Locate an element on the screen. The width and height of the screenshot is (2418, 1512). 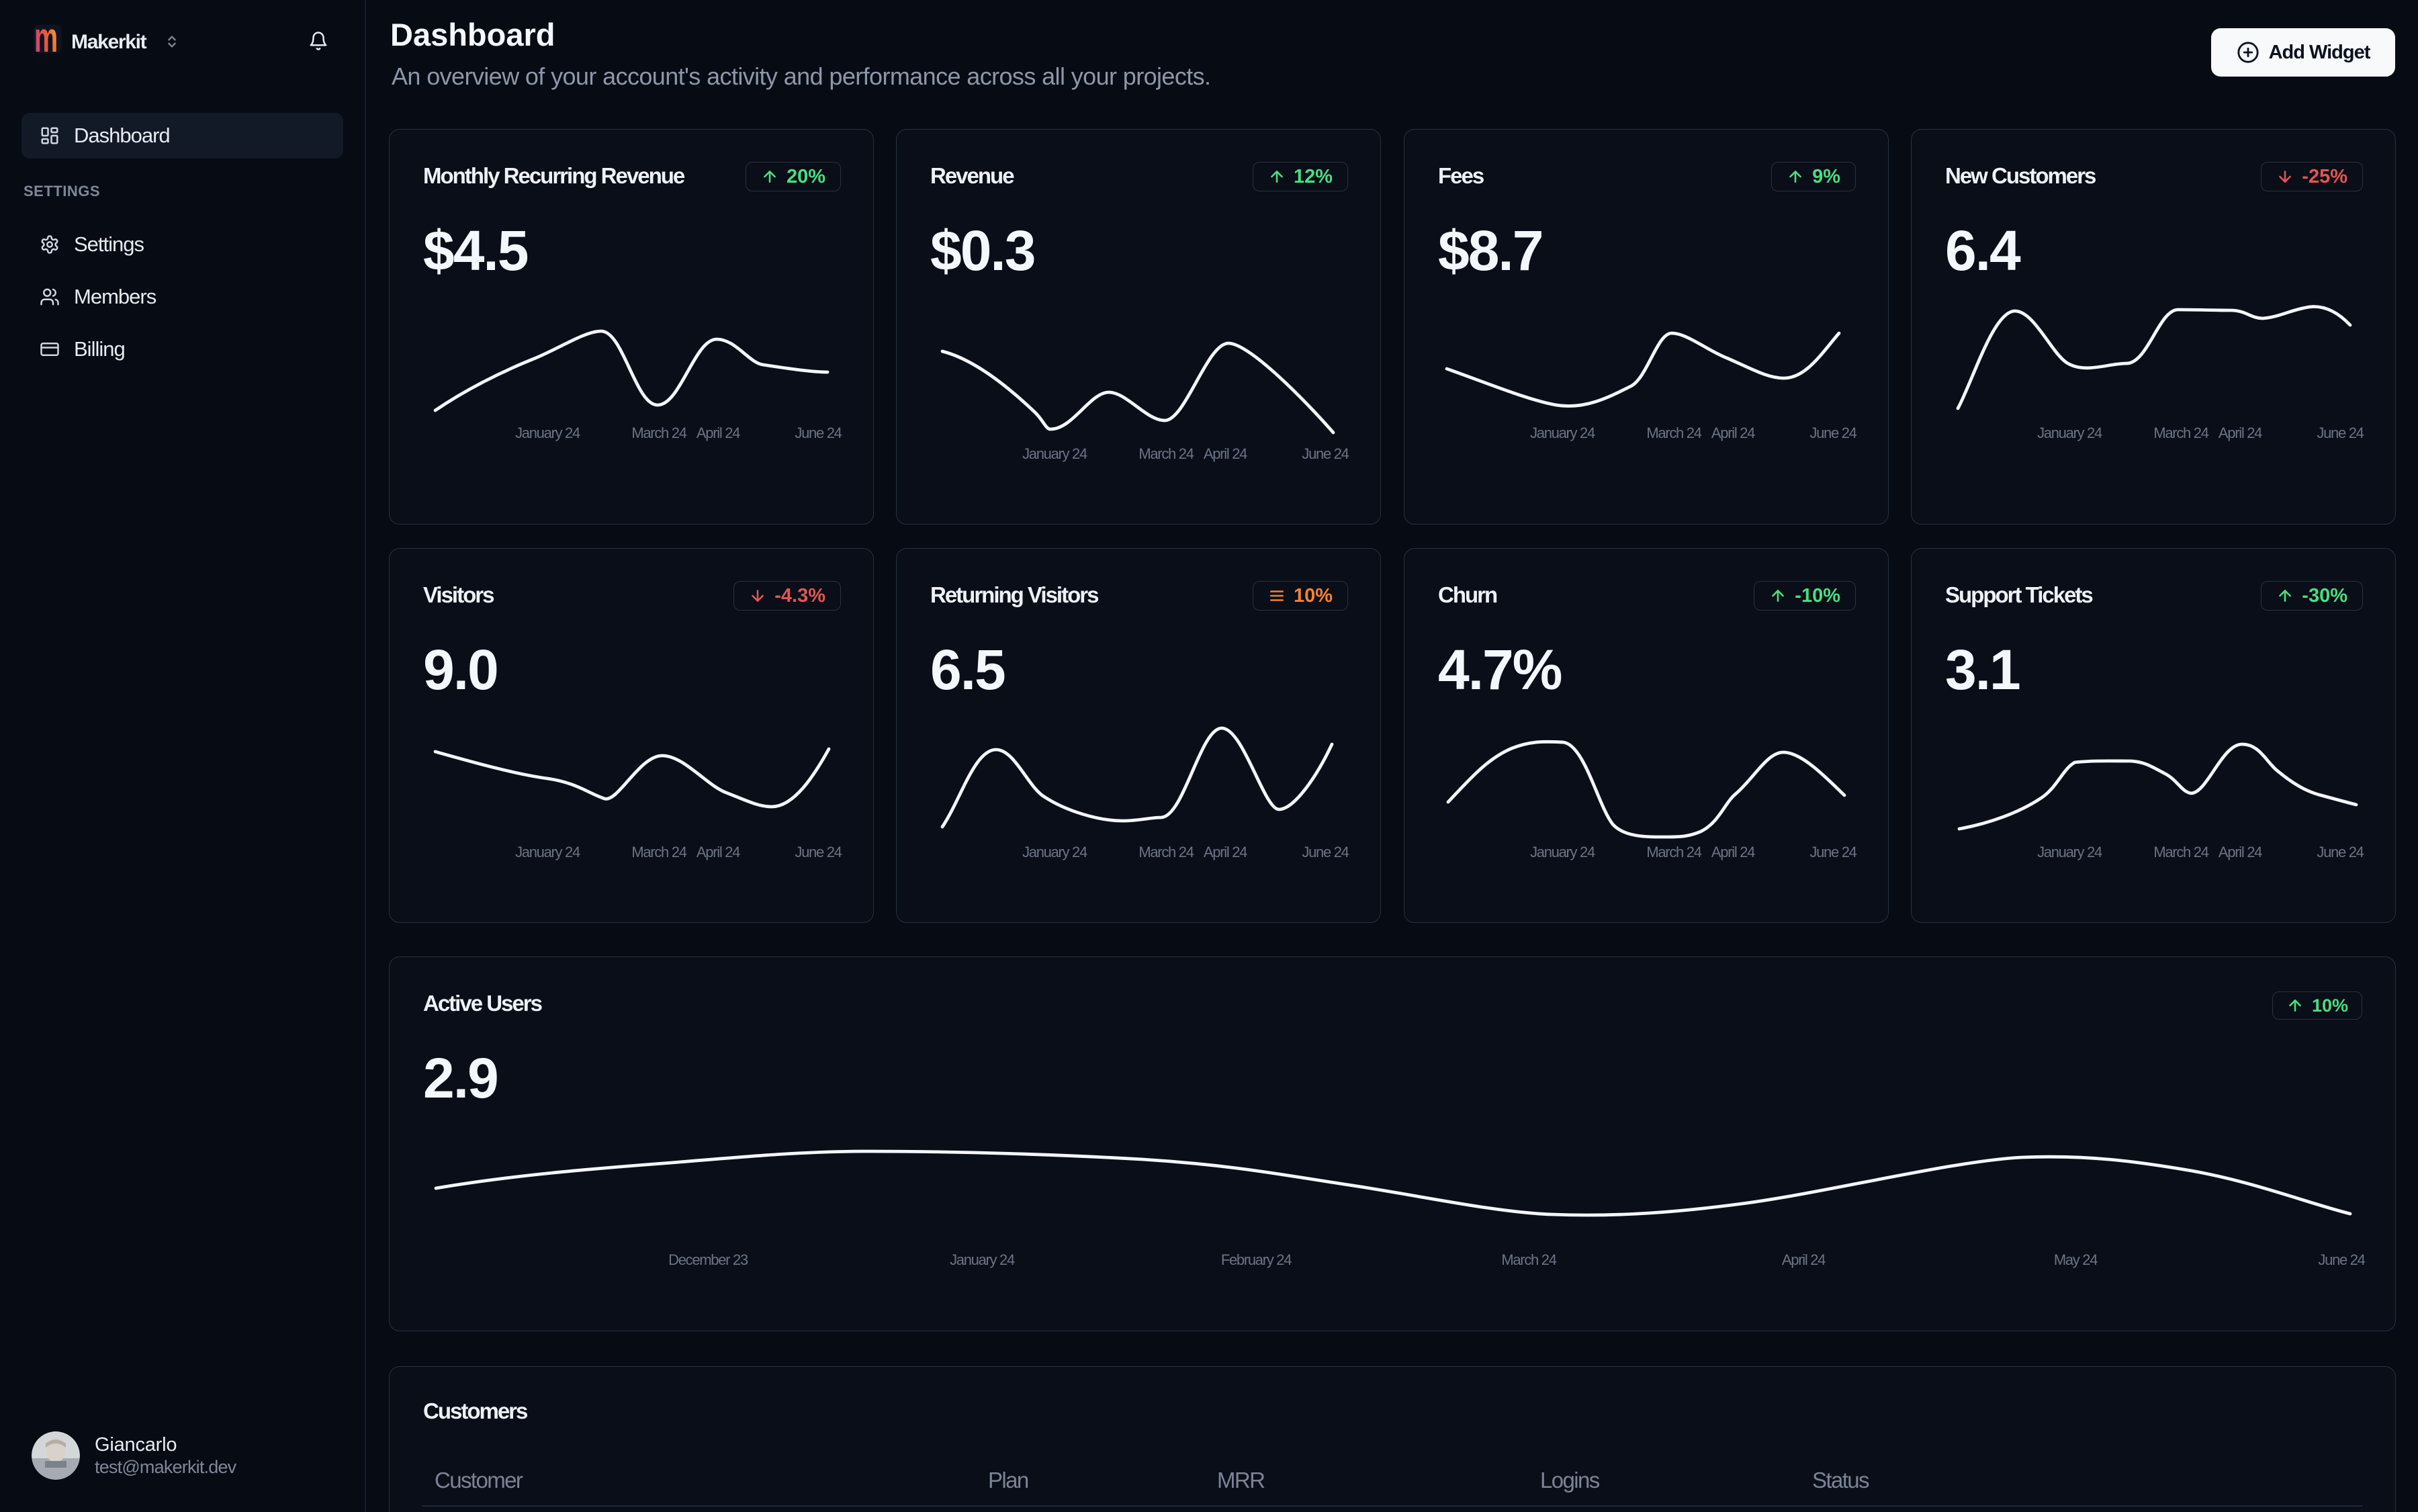
svg-text: m is located at coordinates (46, 39).